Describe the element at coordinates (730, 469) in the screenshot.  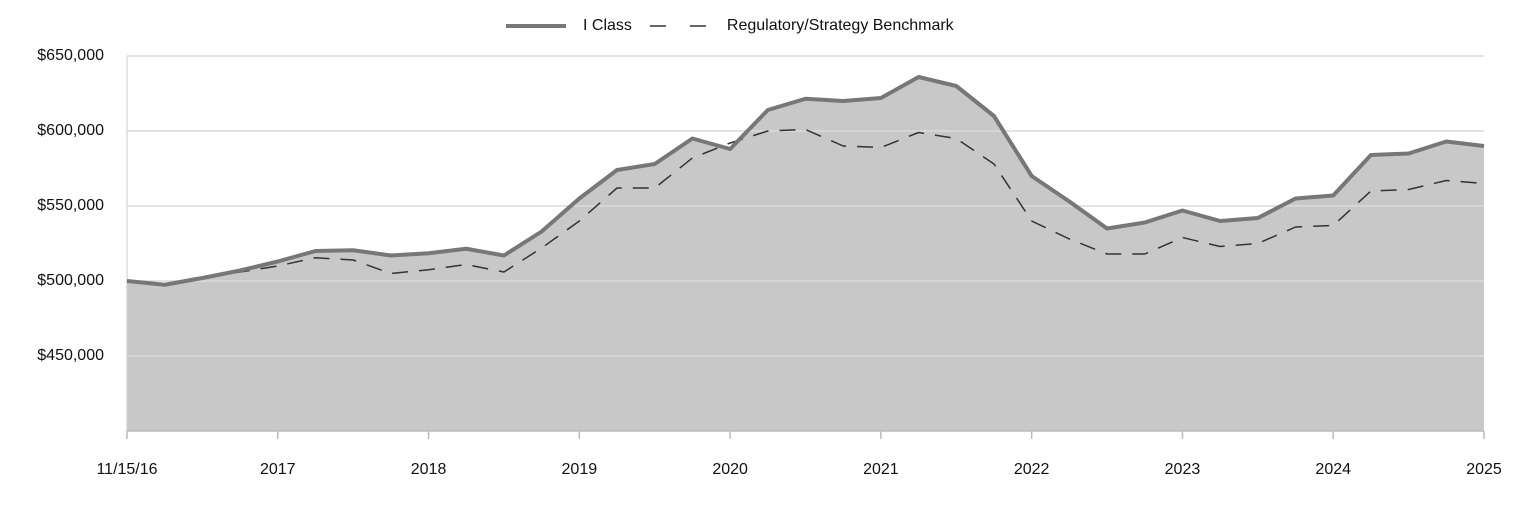
I see `x-tick-label: 2020` at that location.